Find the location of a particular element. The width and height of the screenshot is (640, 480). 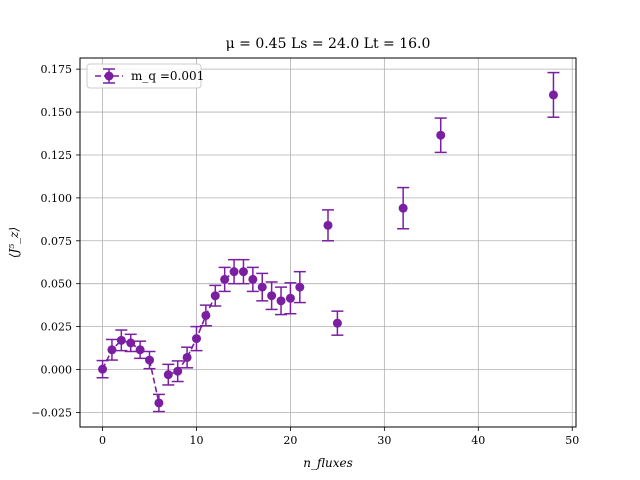

x-tick-label: 40 is located at coordinates (478, 440).